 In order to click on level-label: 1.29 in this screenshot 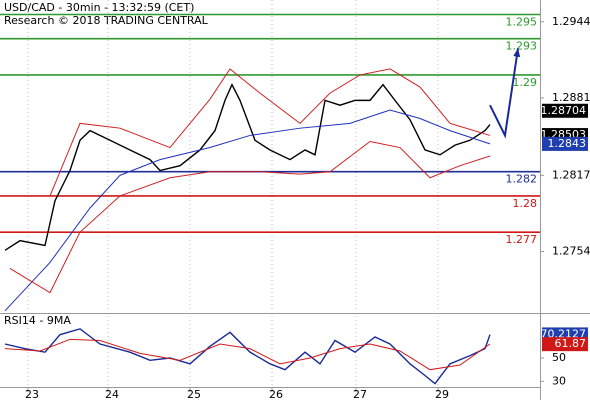, I will do `click(525, 82)`.